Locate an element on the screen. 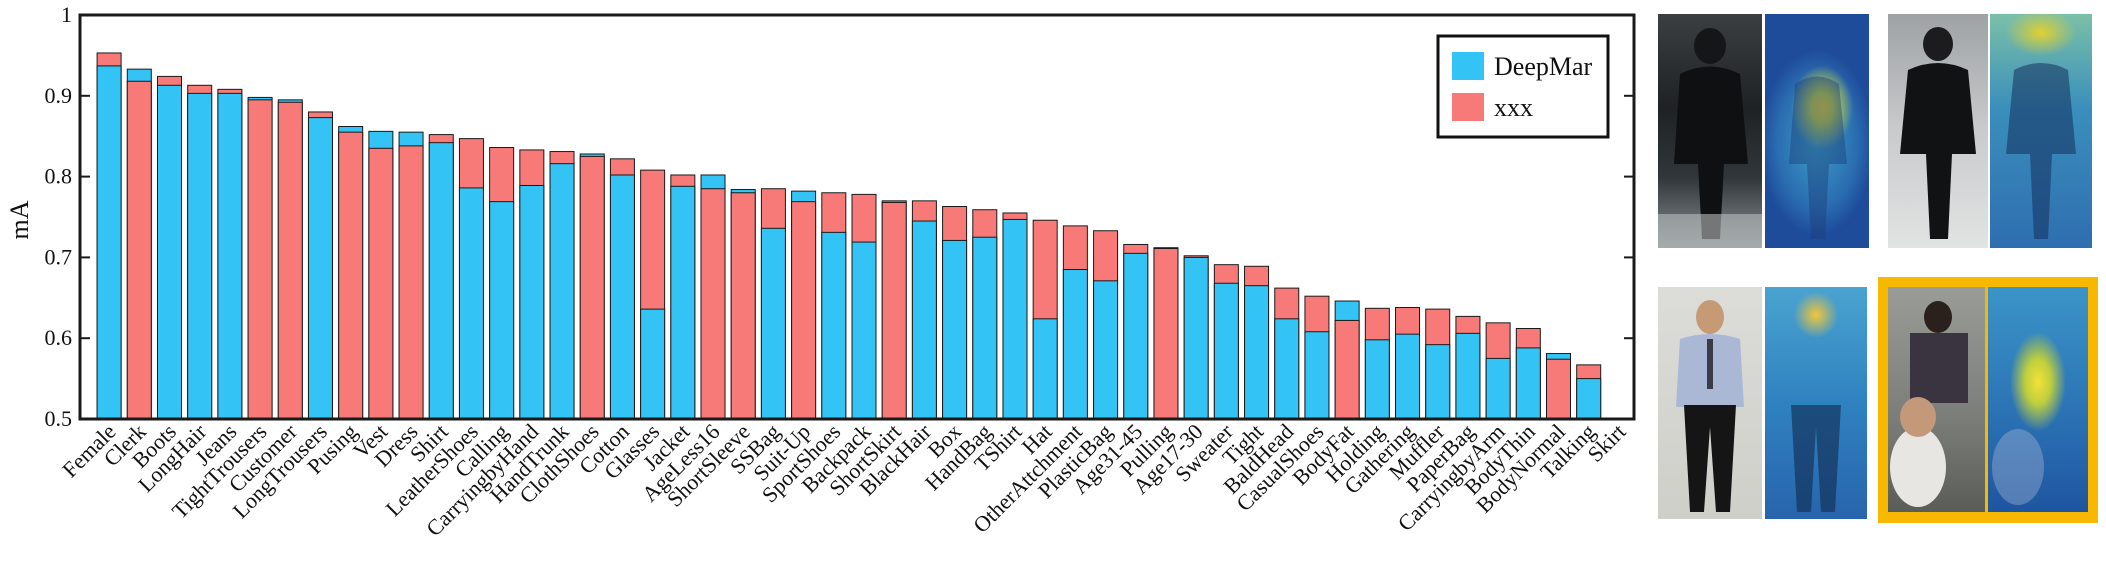 The width and height of the screenshot is (2106, 568). bar-xxx-bodynormal is located at coordinates (1559, 389).